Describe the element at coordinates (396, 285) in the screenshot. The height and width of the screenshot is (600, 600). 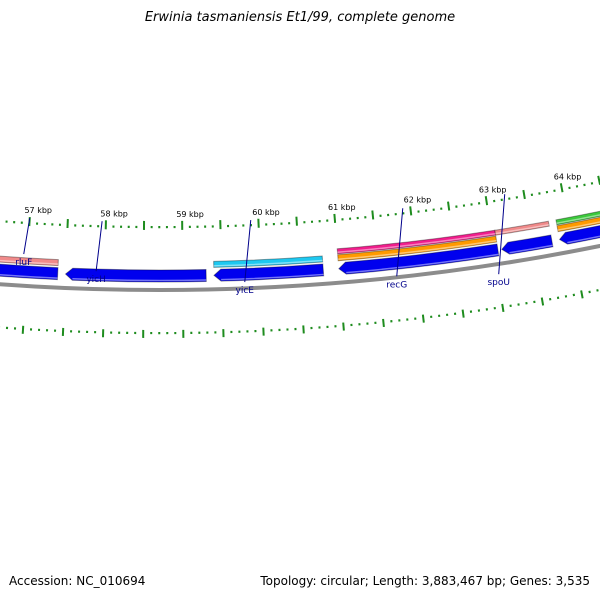
I see `gene-label-recG: recG` at that location.